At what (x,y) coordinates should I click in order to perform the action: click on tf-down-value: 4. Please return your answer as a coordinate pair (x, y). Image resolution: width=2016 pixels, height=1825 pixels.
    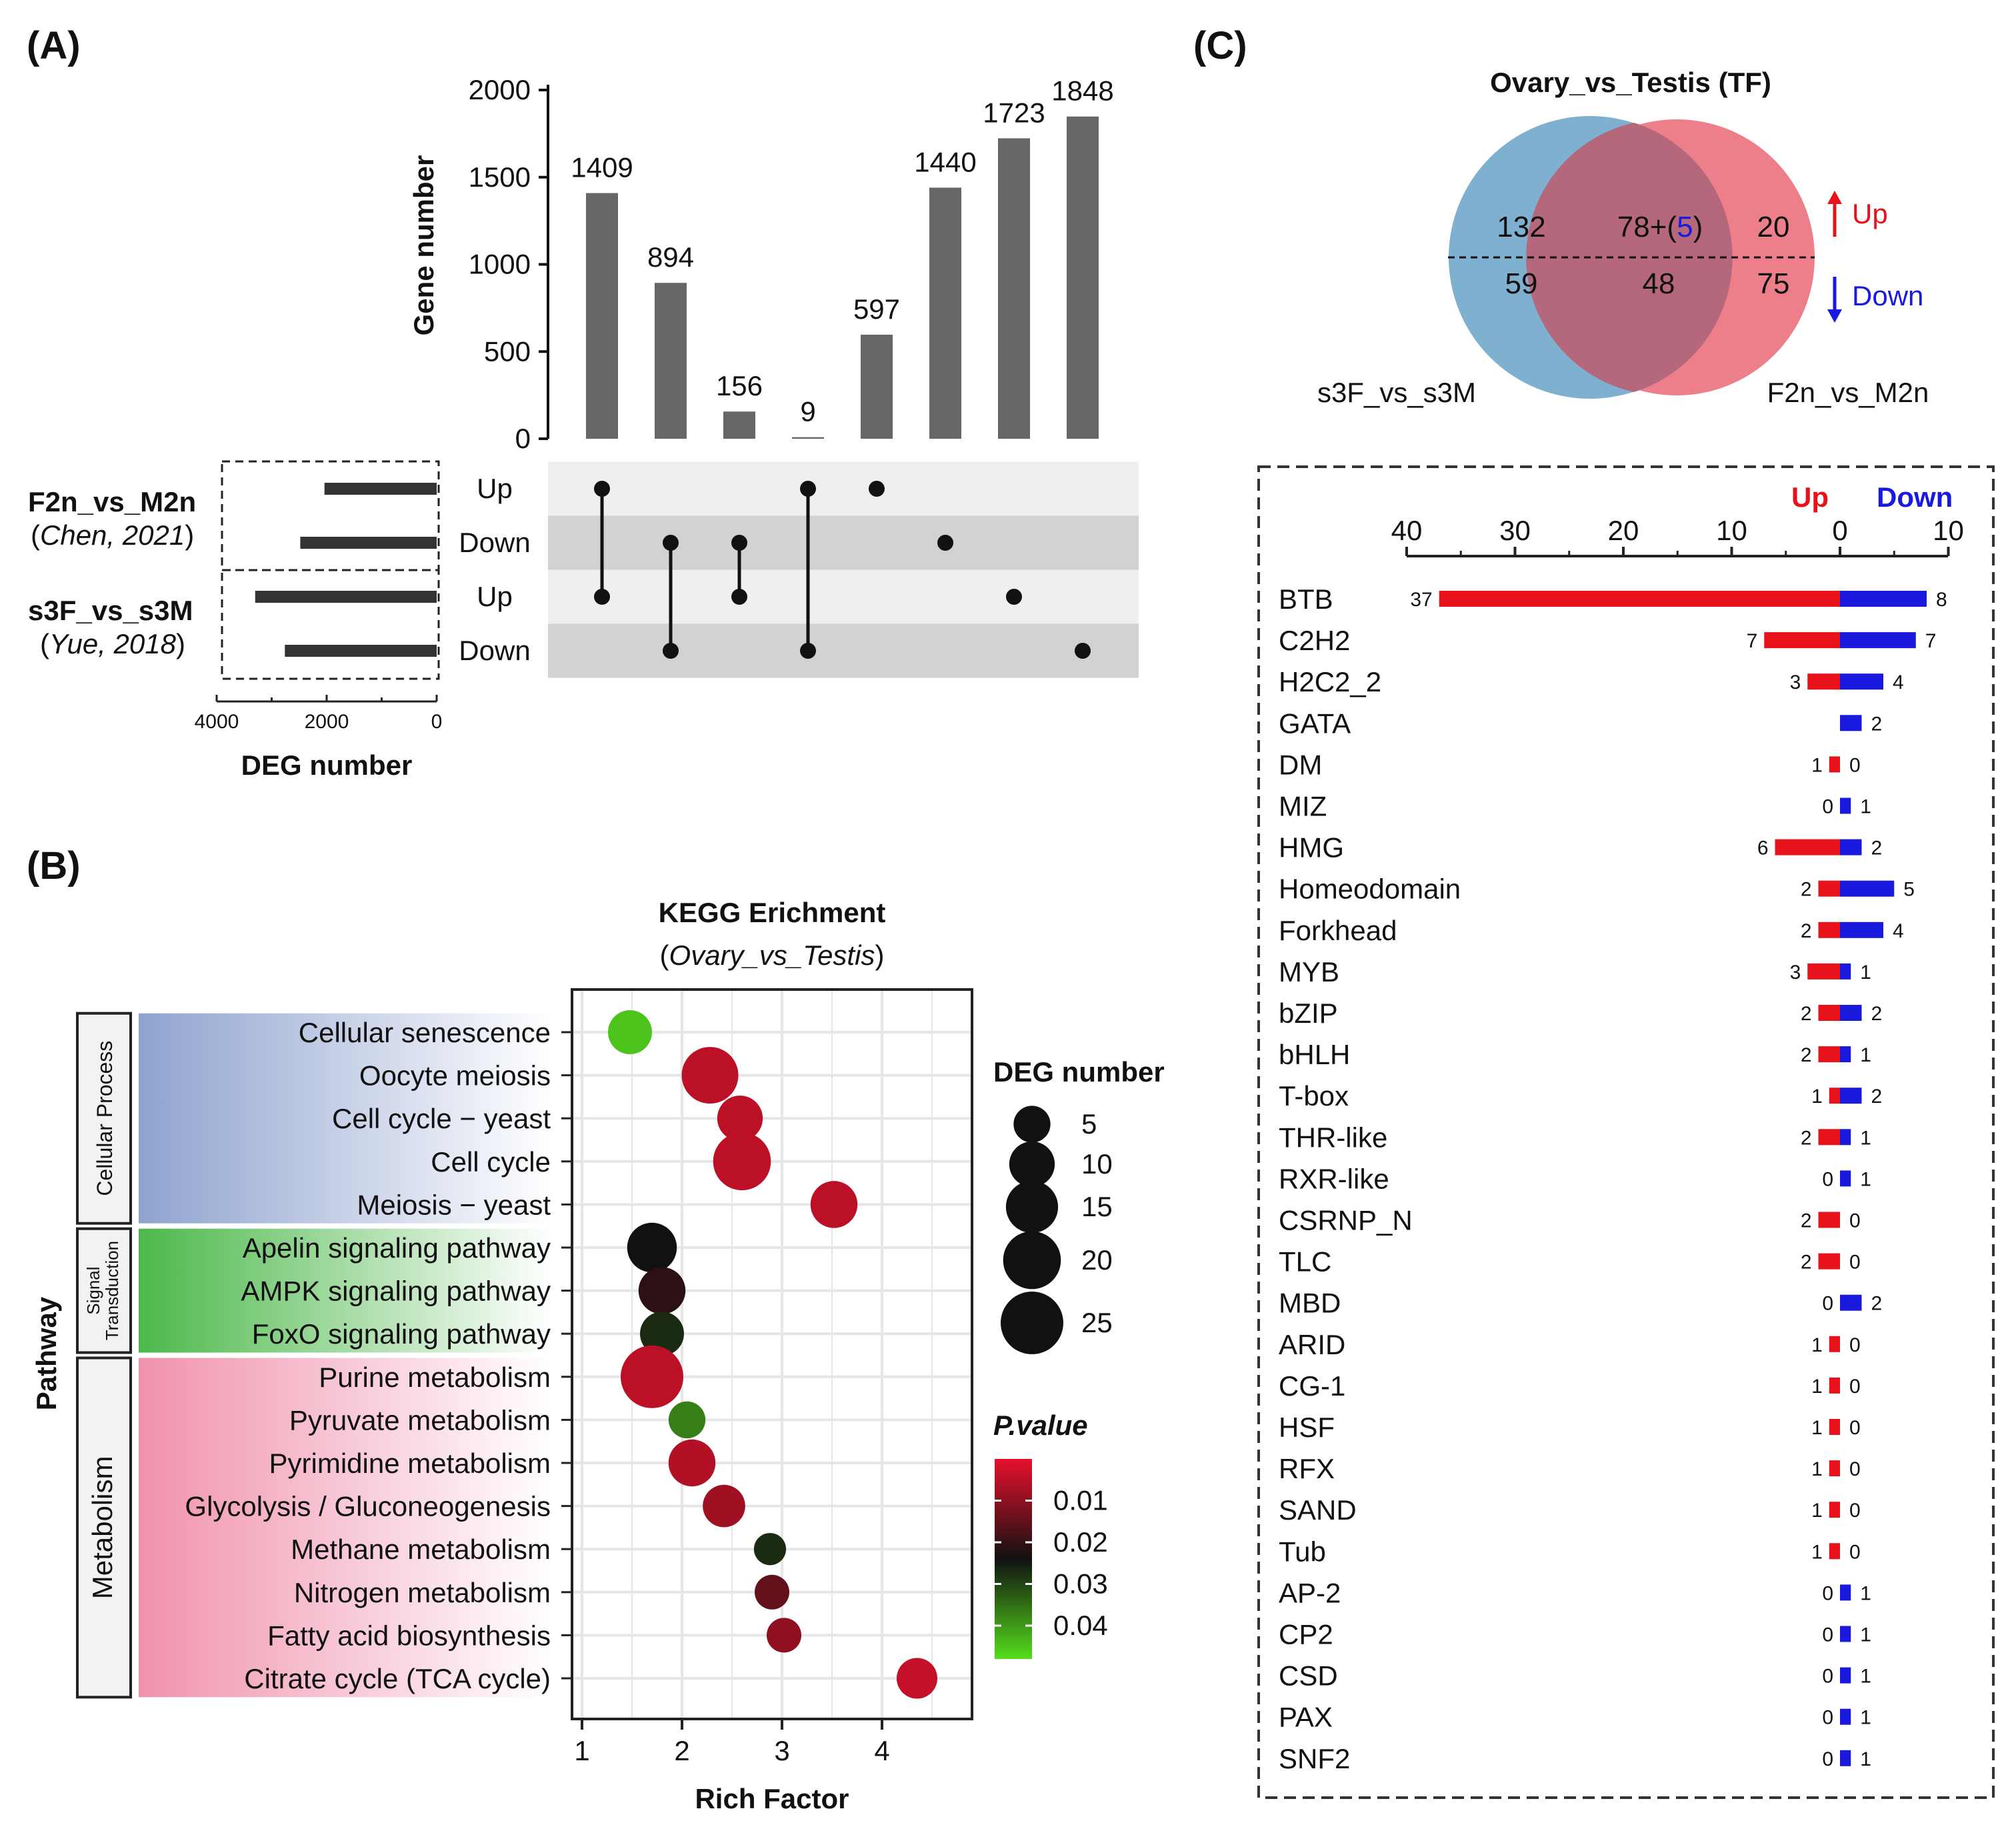
    Looking at the image, I should click on (1898, 682).